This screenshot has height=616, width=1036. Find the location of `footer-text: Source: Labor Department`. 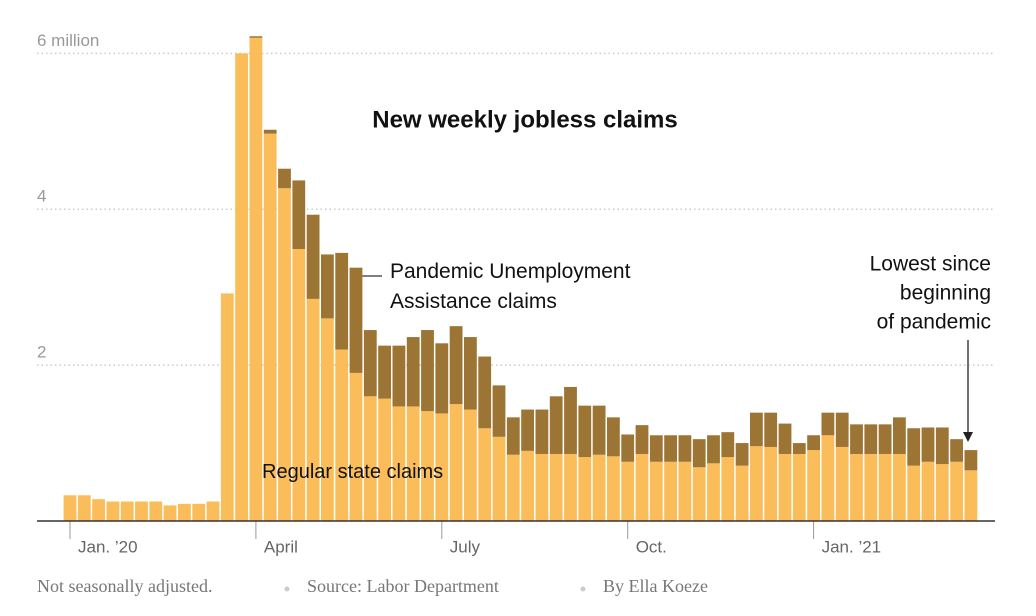

footer-text: Source: Labor Department is located at coordinates (403, 586).